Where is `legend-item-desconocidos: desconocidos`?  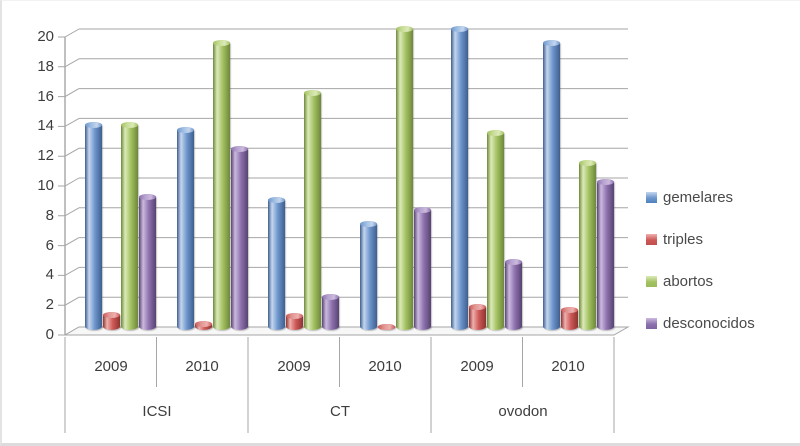 legend-item-desconocidos: desconocidos is located at coordinates (700, 323).